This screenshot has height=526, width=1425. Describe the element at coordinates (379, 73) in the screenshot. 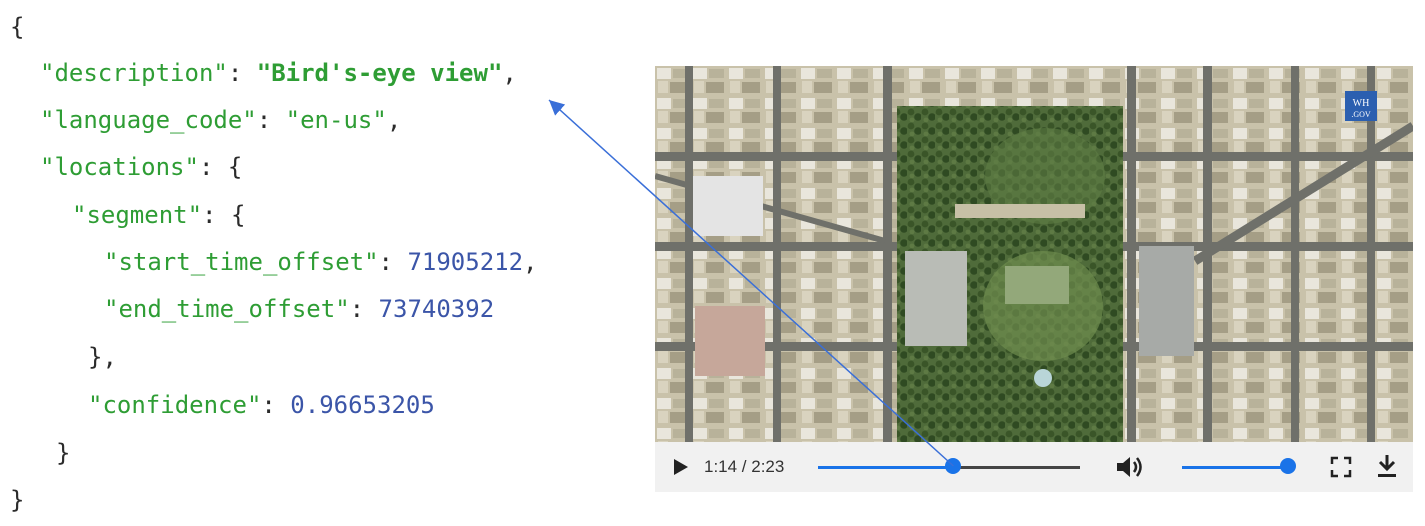

I see `description-value: "Bird's-eye view"` at that location.